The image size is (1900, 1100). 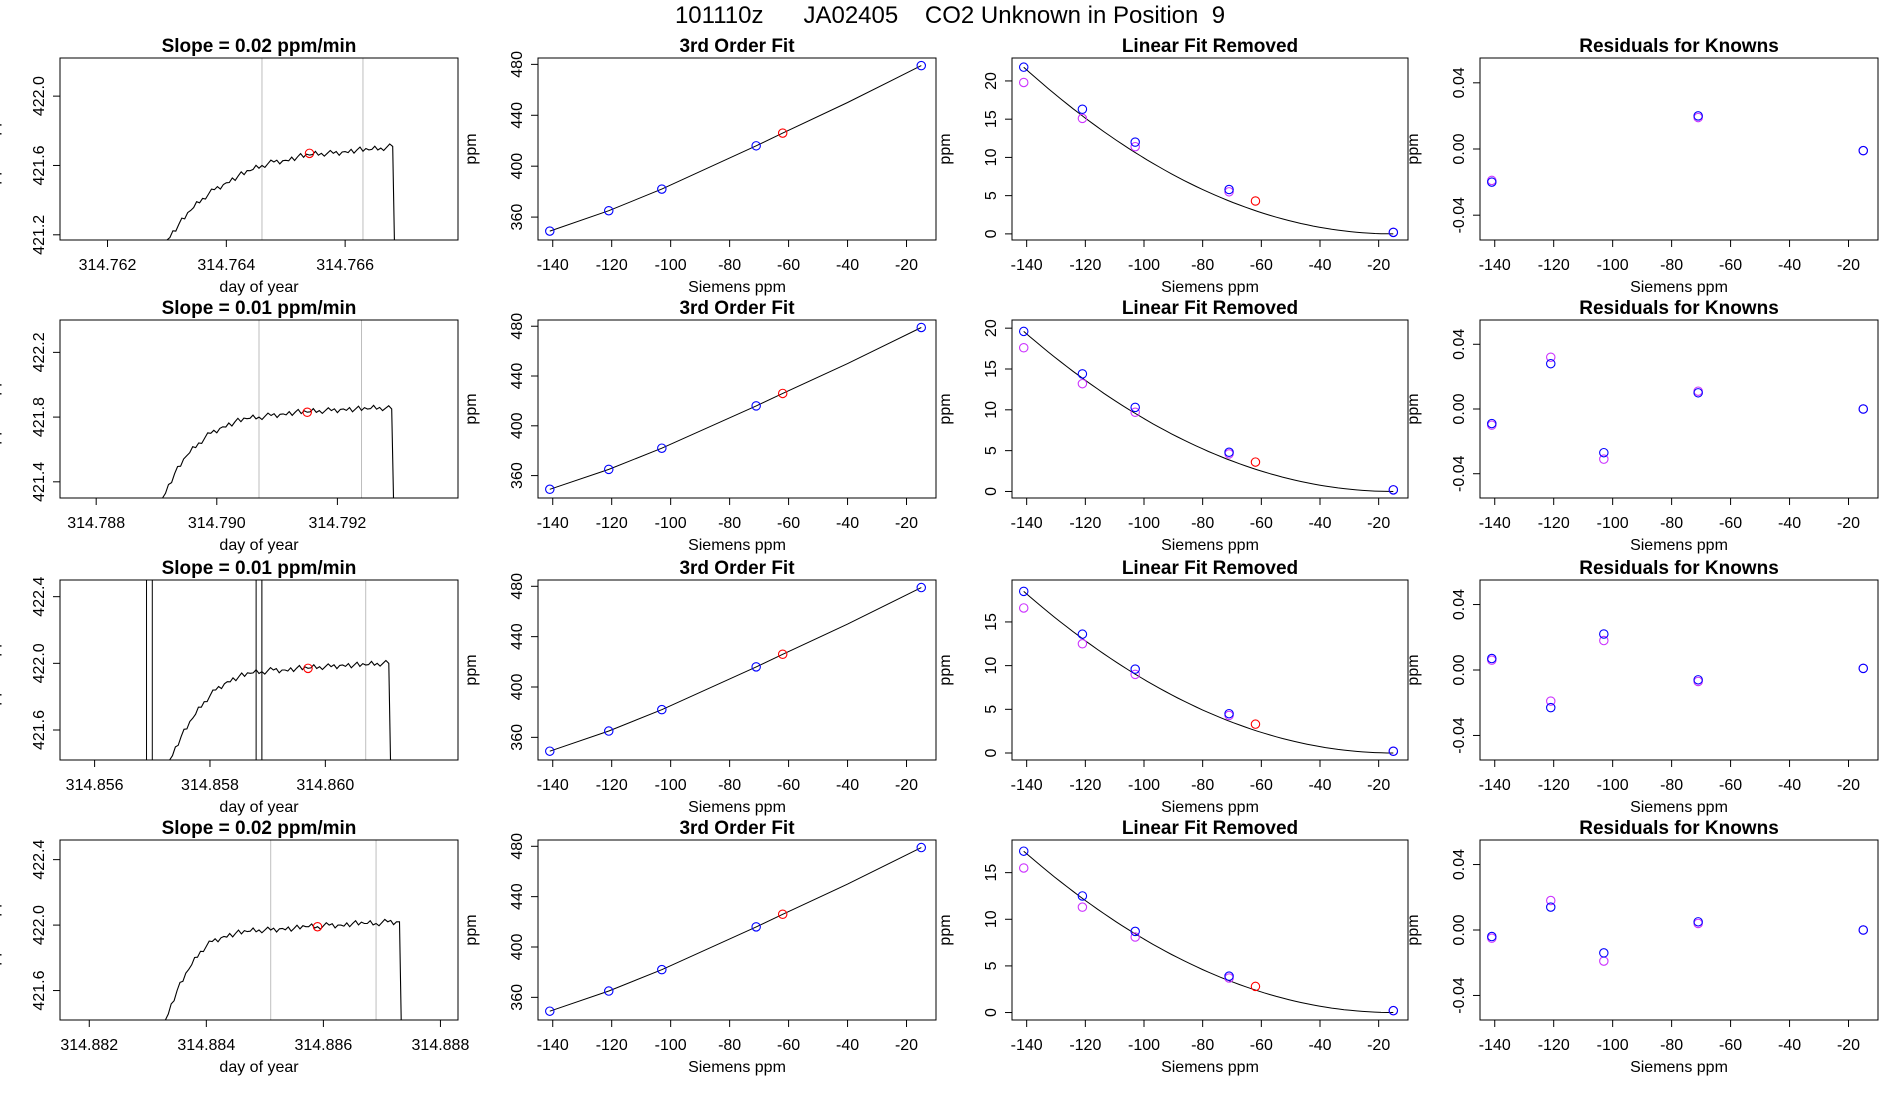 I want to click on row1-cal-title: 3rd Order Fit, so click(x=737, y=308).